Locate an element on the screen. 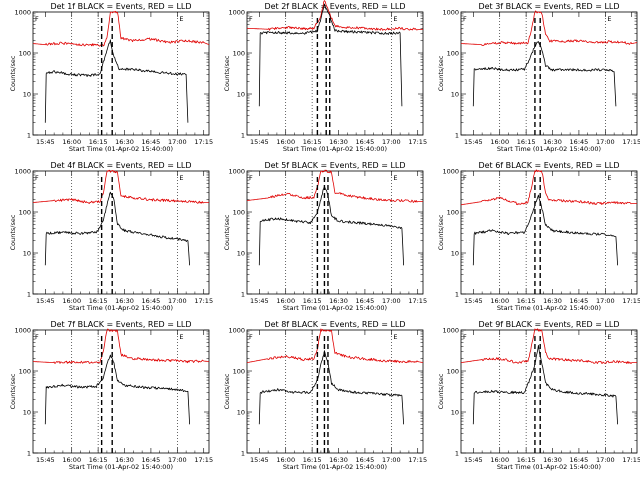 The height and width of the screenshot is (480, 640). chart-title: Det 9f BLACK = Events, RED = LLD is located at coordinates (548, 324).